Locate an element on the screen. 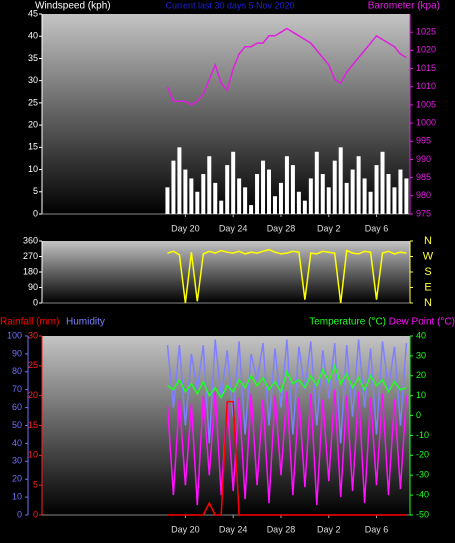 Image resolution: width=455 pixels, height=543 pixels. y-tick-label: 5 is located at coordinates (35, 191).